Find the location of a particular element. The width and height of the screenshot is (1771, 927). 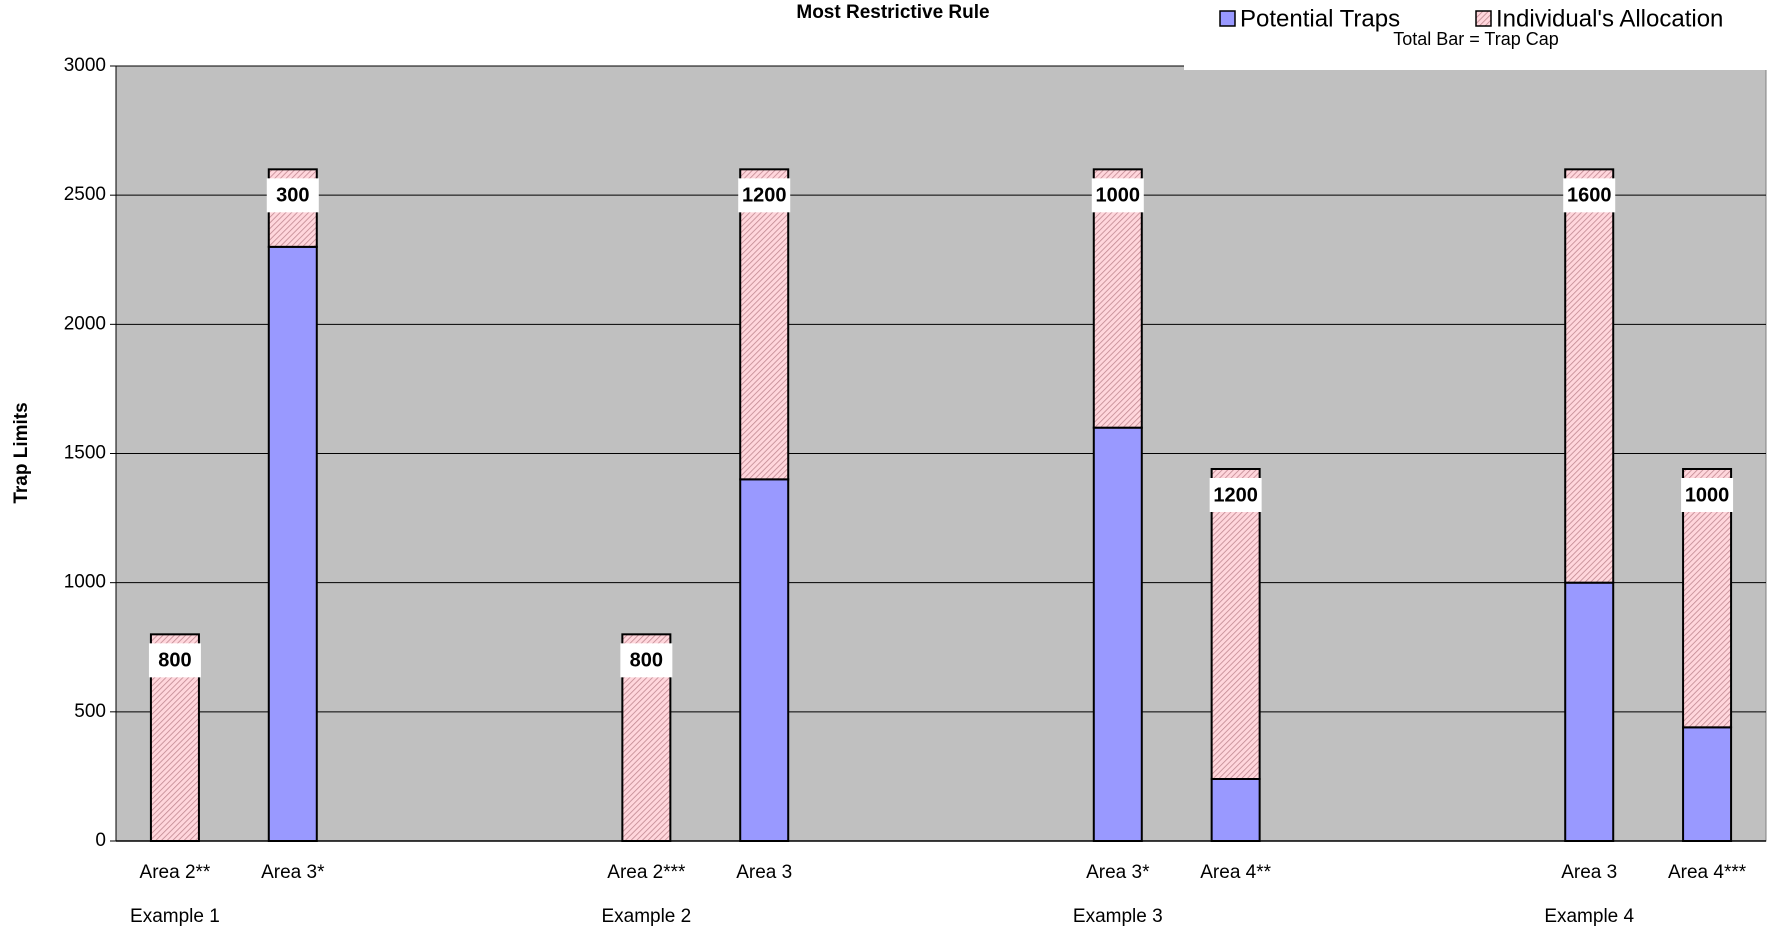

x-tick-label: Area 2*** is located at coordinates (646, 872).